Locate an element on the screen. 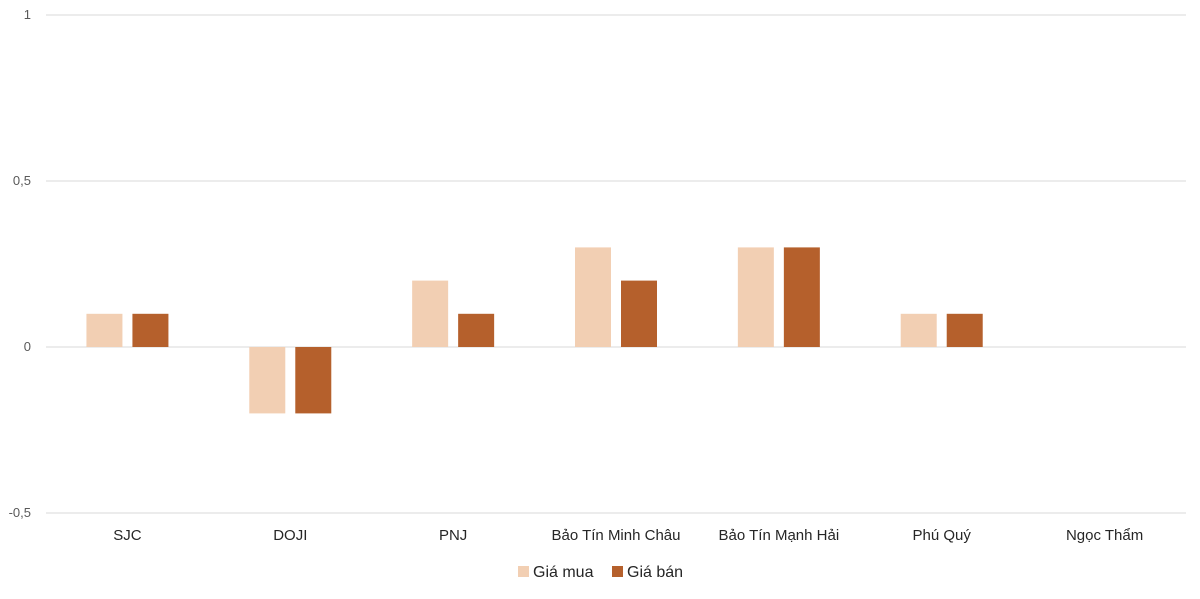 The height and width of the screenshot is (599, 1200). x-category-label: SJC is located at coordinates (127, 535).